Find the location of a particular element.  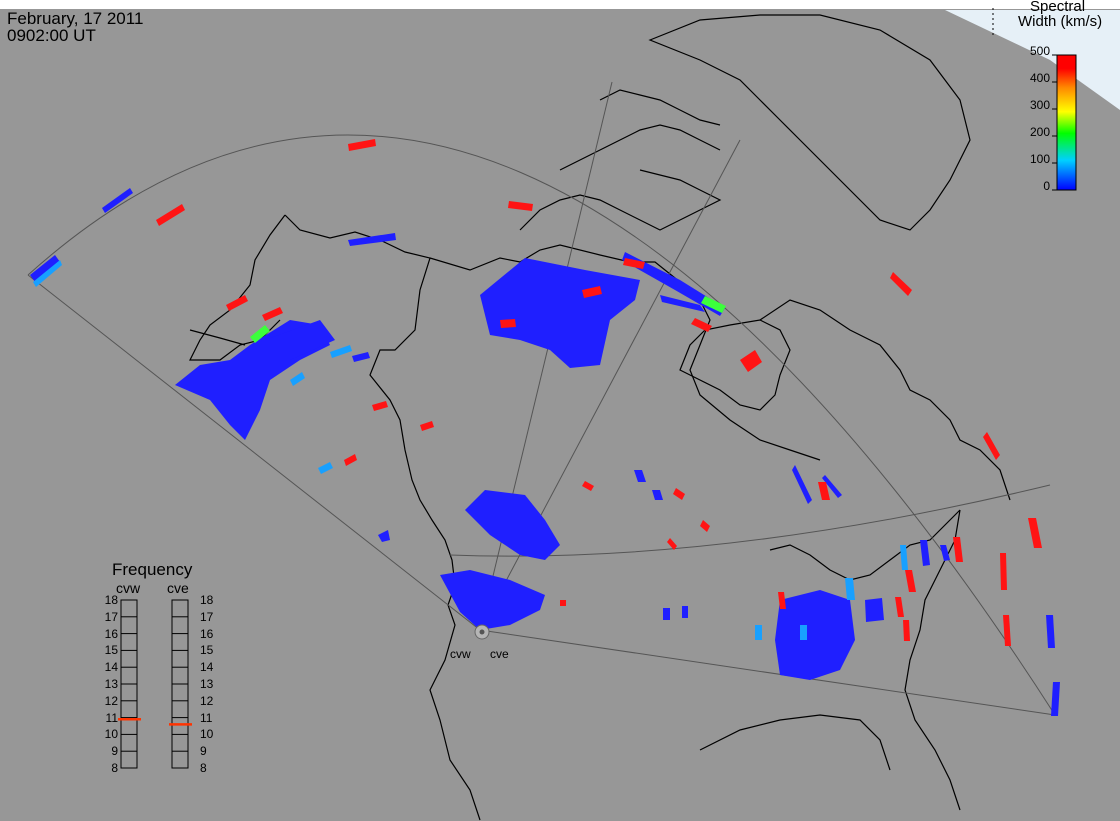

colorbar-tick-label: 300 is located at coordinates (1039, 105).